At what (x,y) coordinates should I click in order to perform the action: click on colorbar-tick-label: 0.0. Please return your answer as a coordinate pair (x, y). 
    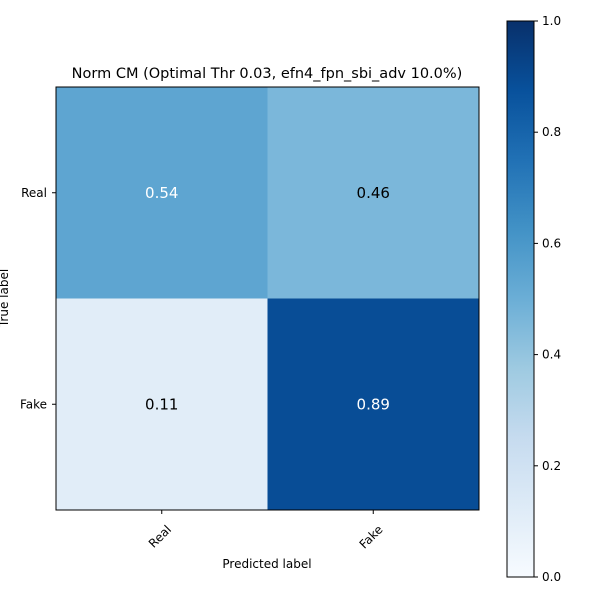
    Looking at the image, I should click on (551, 577).